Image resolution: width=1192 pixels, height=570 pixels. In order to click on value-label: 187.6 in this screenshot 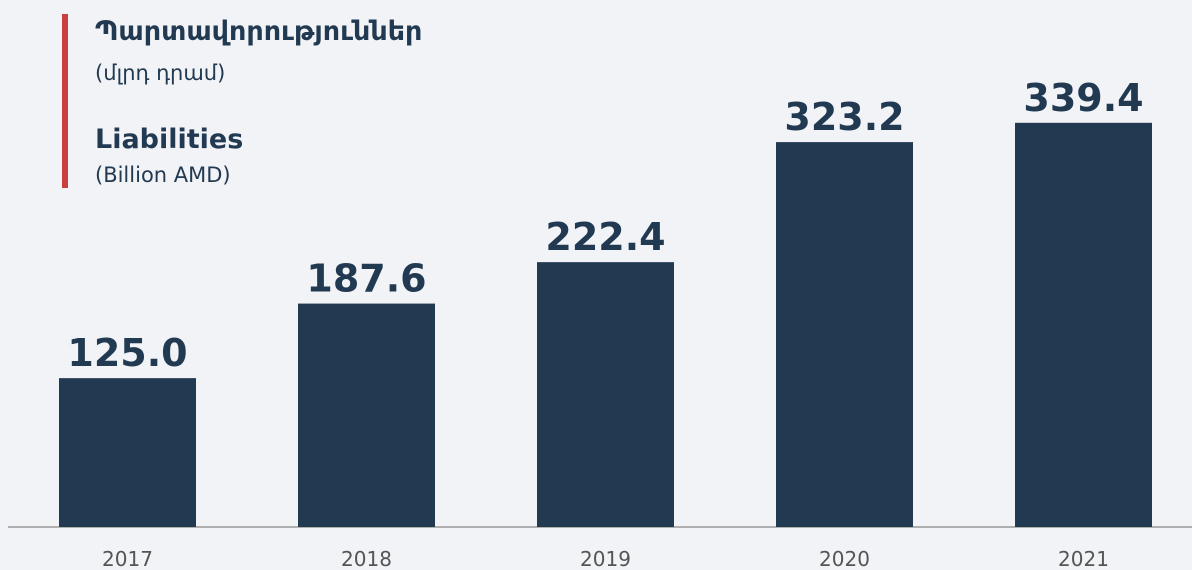, I will do `click(366, 279)`.